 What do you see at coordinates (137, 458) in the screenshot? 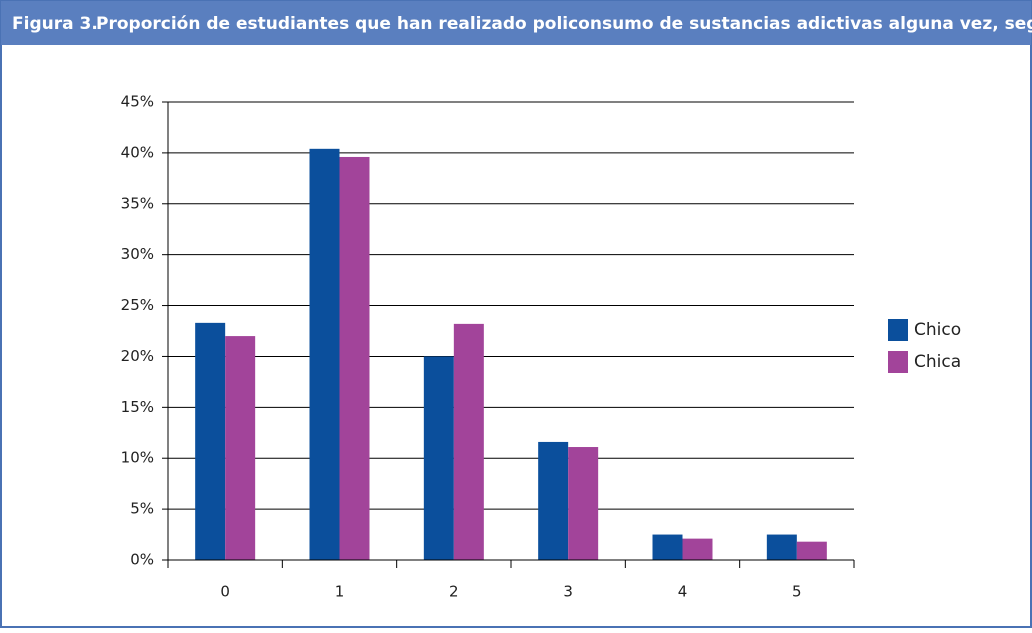
I see `y-tick-label: 10%` at bounding box center [137, 458].